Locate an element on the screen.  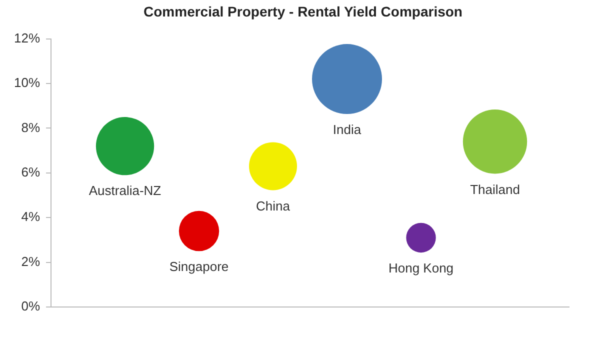
y-tick-label: 0% is located at coordinates (30, 306).